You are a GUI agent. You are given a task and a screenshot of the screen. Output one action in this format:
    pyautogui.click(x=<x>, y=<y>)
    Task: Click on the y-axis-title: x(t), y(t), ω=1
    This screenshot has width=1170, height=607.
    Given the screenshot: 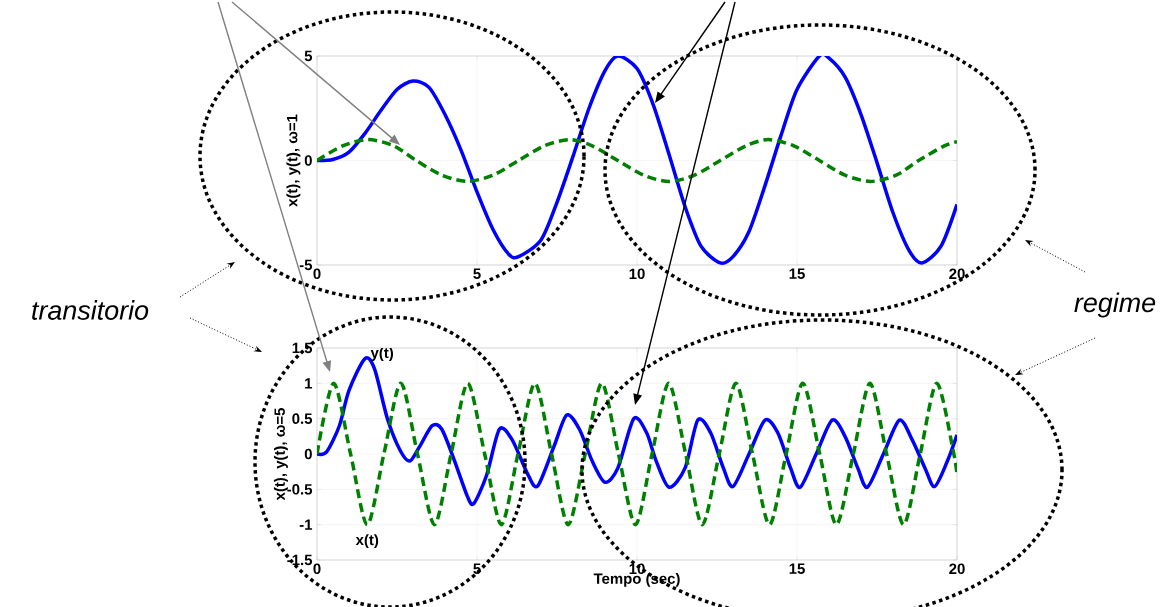 What is the action you would take?
    pyautogui.click(x=293, y=160)
    